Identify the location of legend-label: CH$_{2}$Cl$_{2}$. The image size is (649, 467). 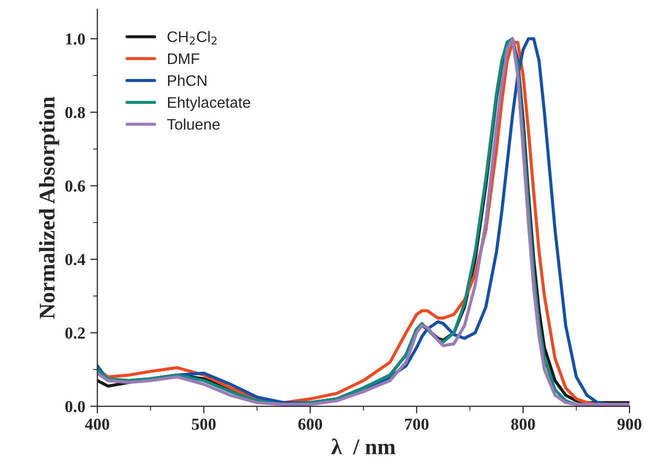
(192, 37).